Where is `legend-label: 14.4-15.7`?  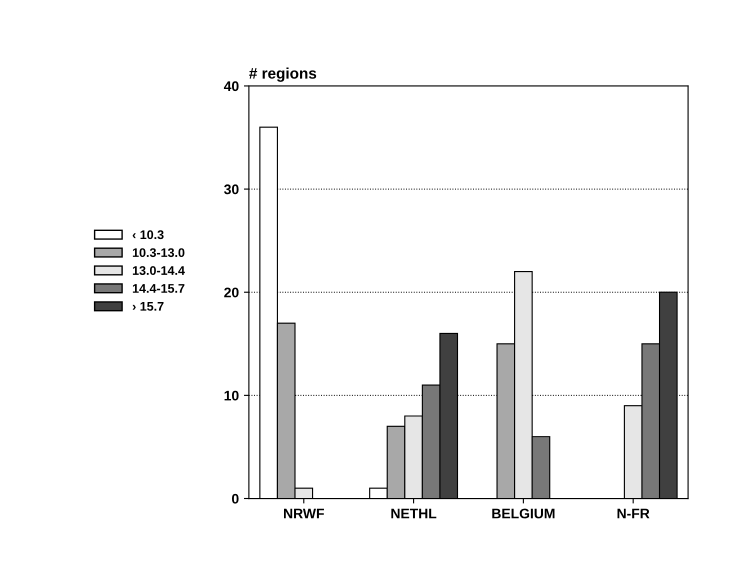 legend-label: 14.4-15.7 is located at coordinates (158, 288).